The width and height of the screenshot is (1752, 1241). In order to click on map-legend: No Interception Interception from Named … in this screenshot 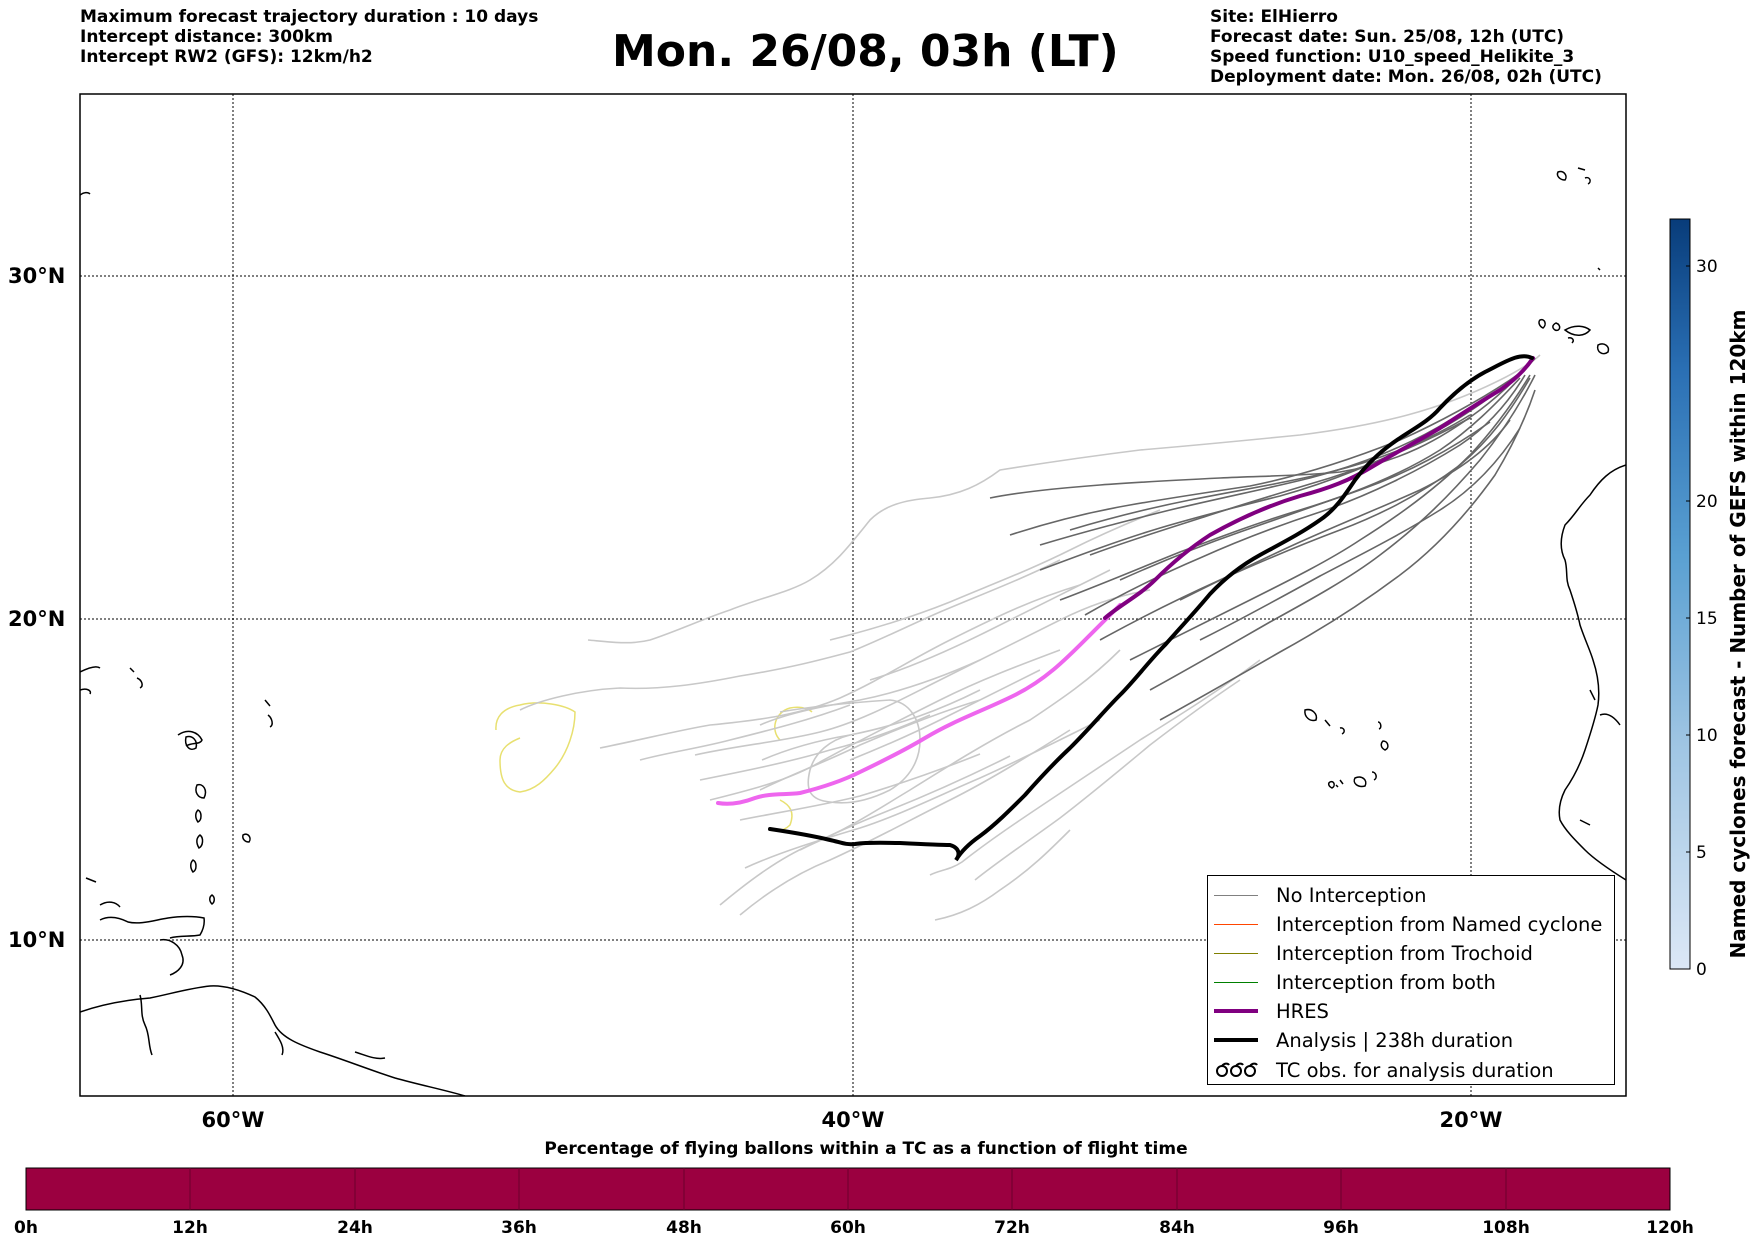, I will do `click(1411, 980)`.